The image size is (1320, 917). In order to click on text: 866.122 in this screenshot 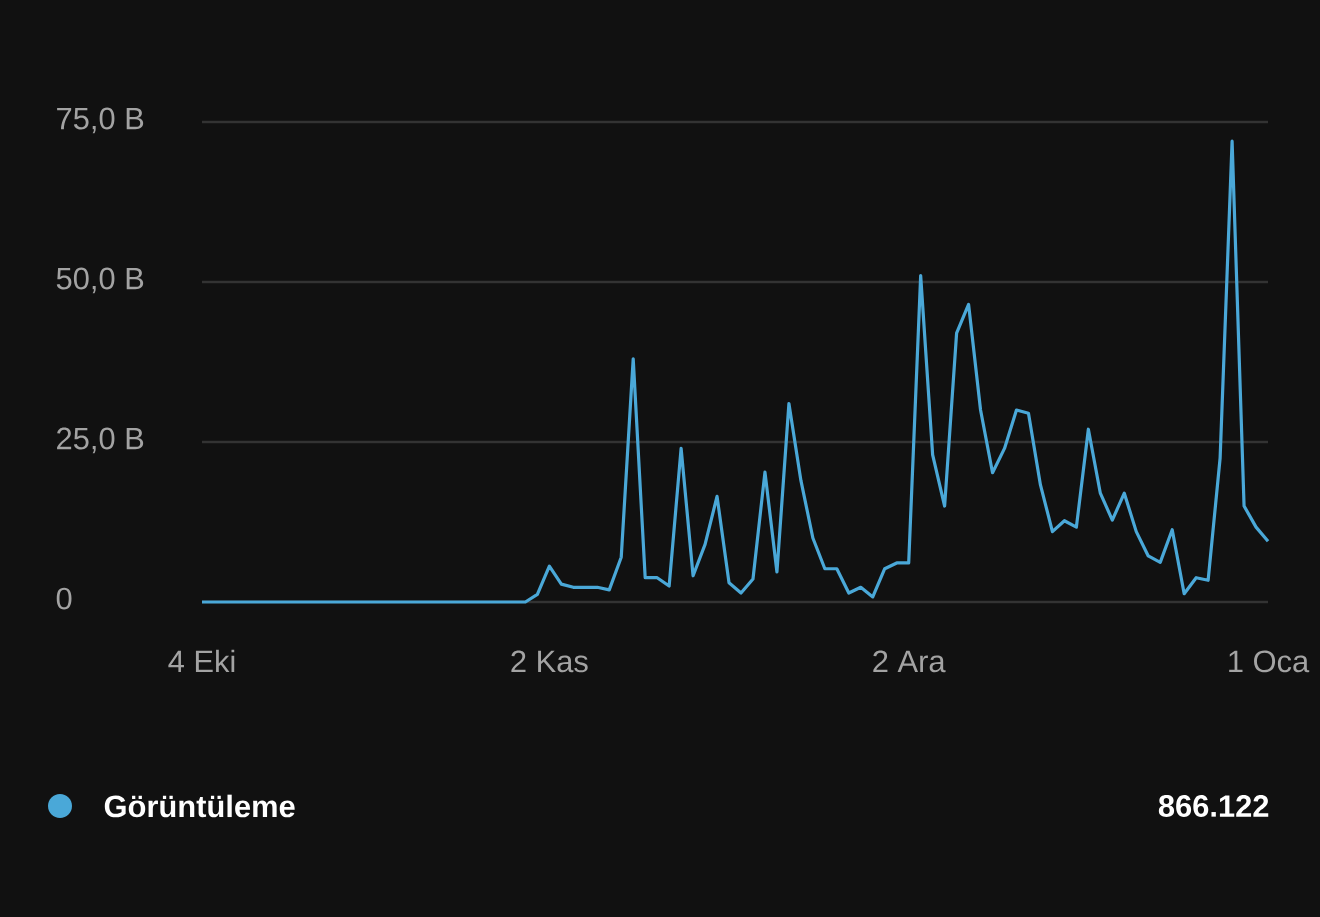, I will do `click(1213, 806)`.